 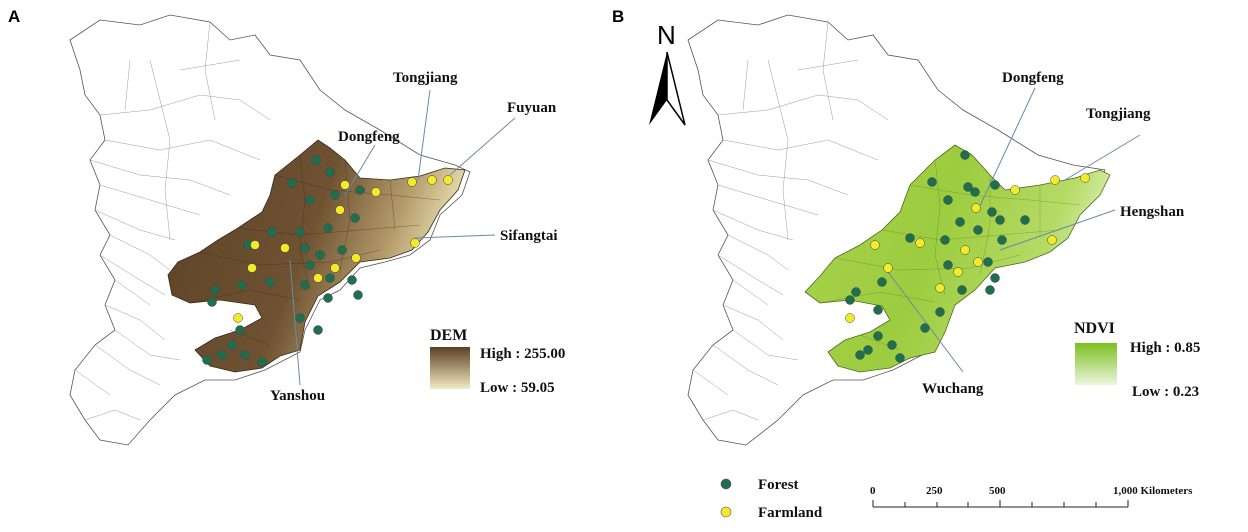 I want to click on site-label-tongjiang-b: Tongjiang, so click(x=1118, y=114).